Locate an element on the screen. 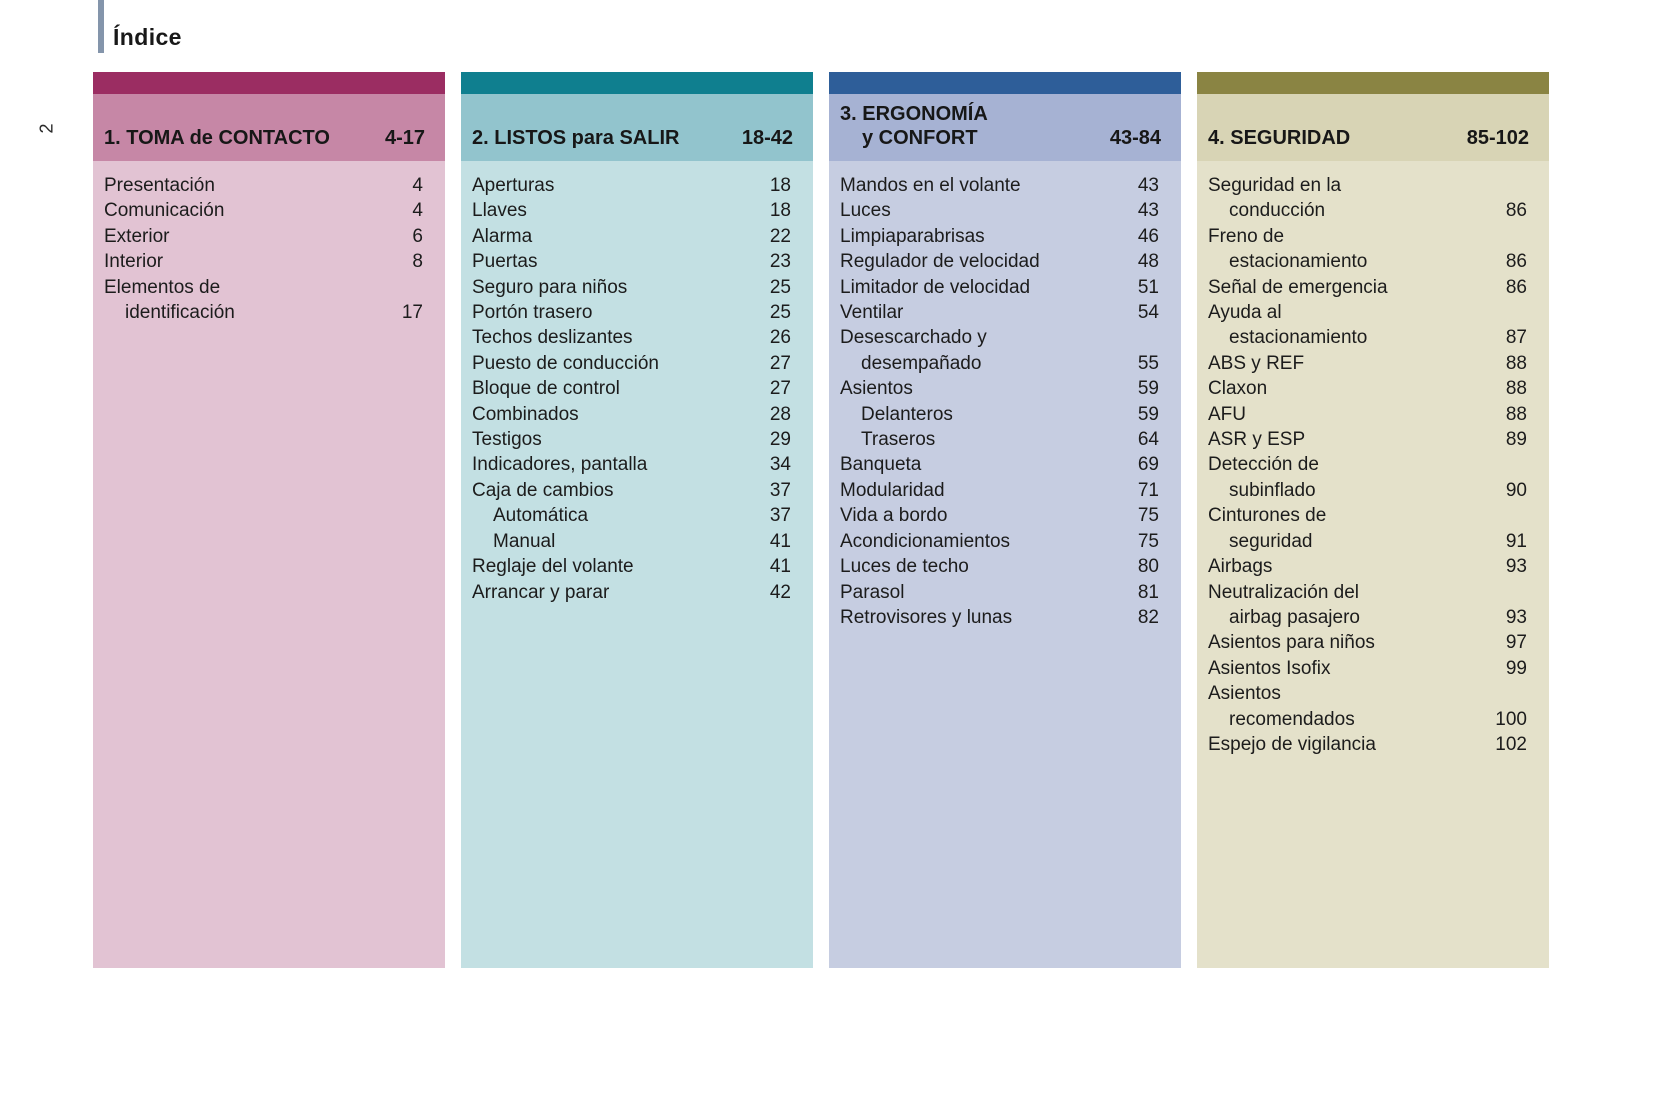  toc-entry: desempañado 55 is located at coordinates (999, 363).